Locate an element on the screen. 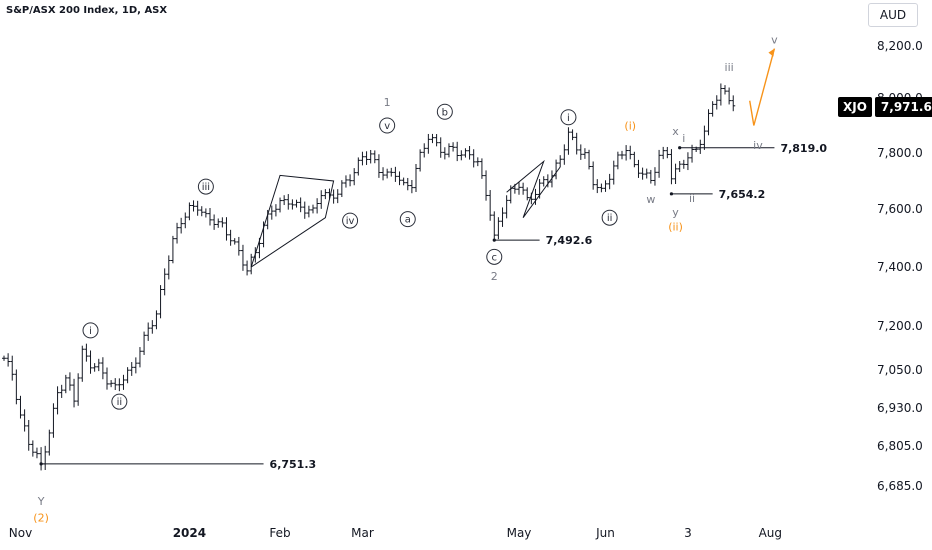 This screenshot has height=550, width=932. wave-label: iii is located at coordinates (206, 187).